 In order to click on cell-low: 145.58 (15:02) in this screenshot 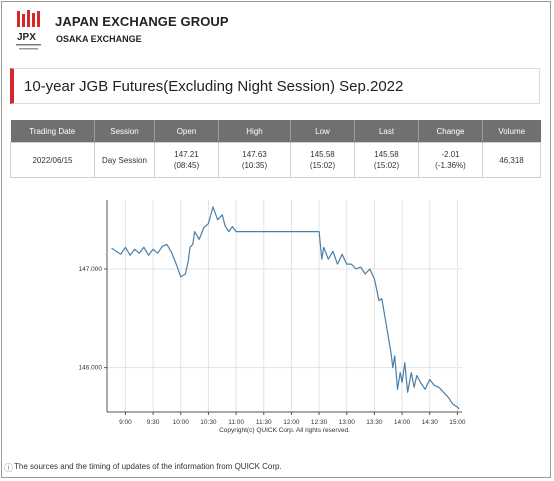, I will do `click(322, 160)`.